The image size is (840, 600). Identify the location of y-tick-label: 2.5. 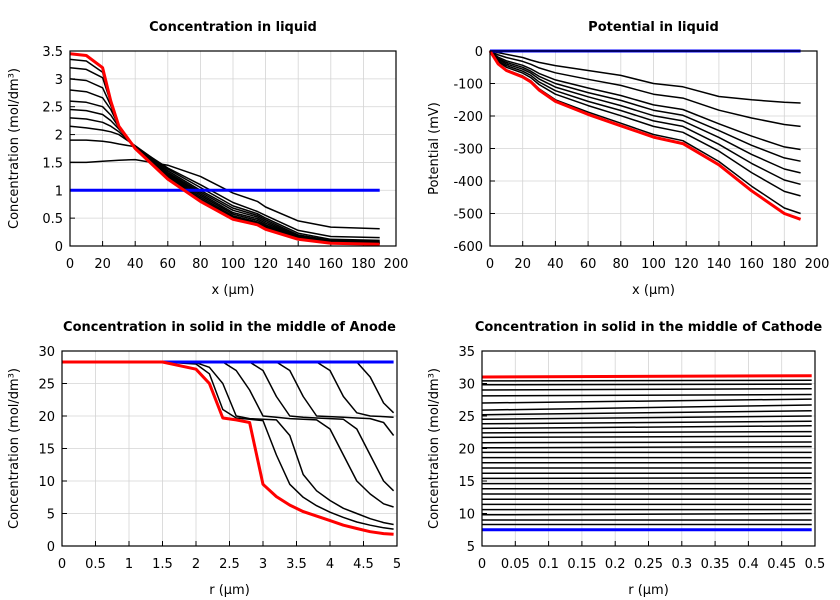
(52, 108).